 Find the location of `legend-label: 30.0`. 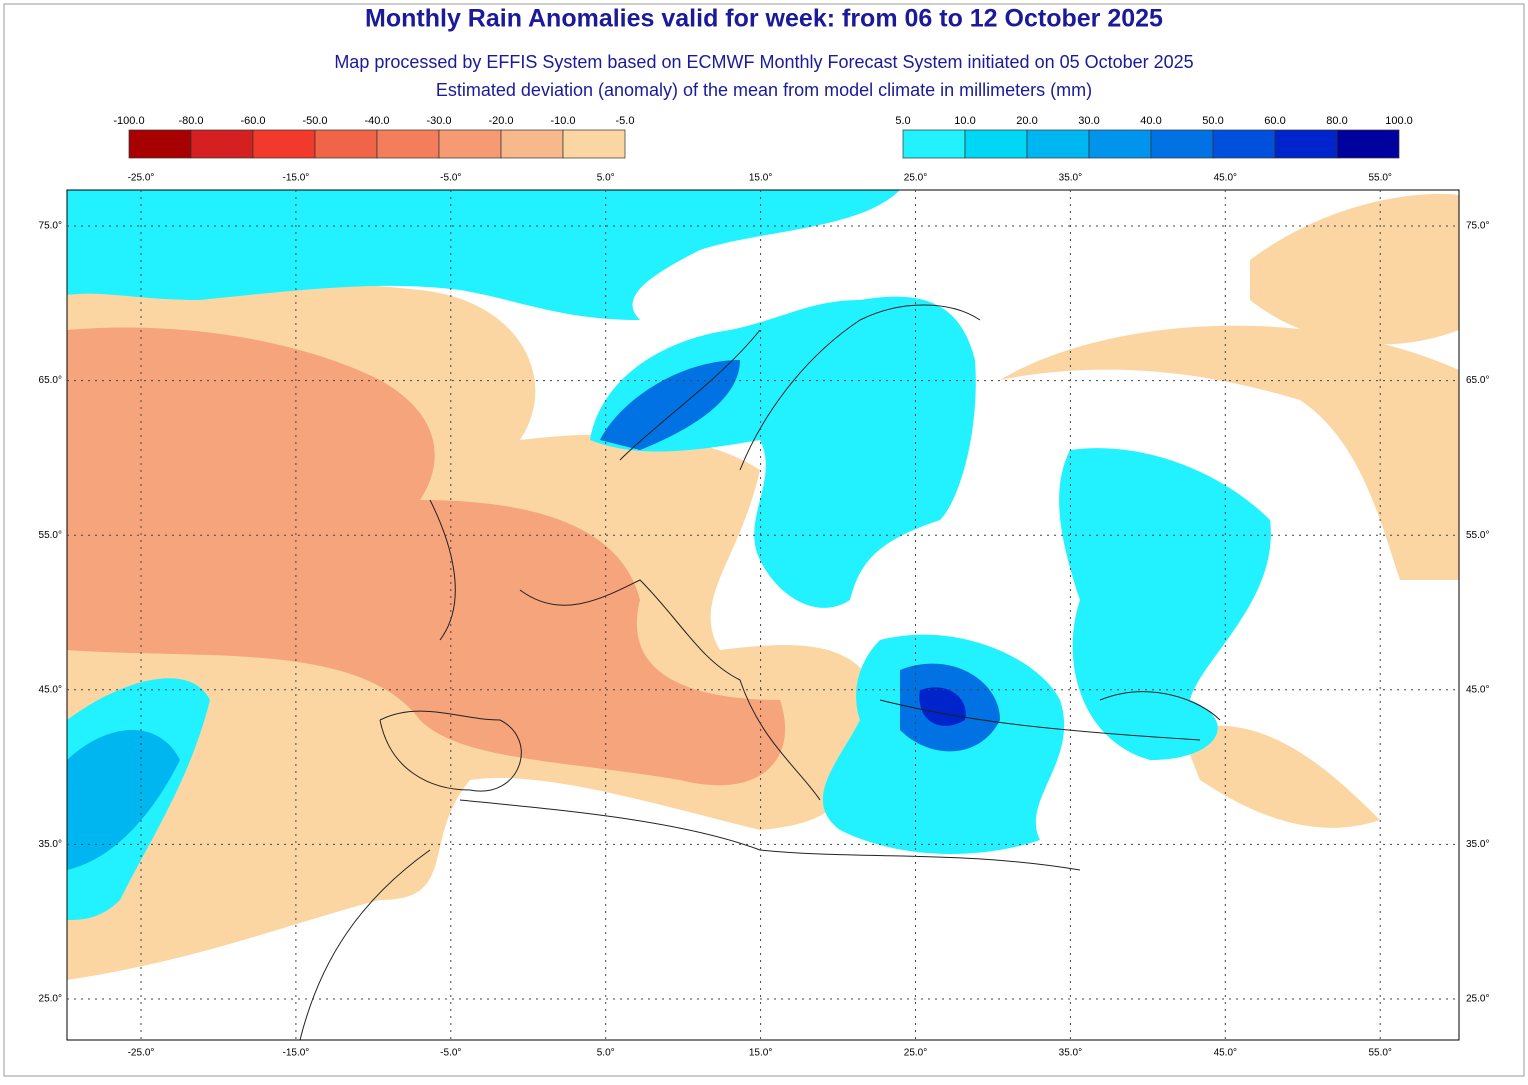

legend-label: 30.0 is located at coordinates (1088, 121).